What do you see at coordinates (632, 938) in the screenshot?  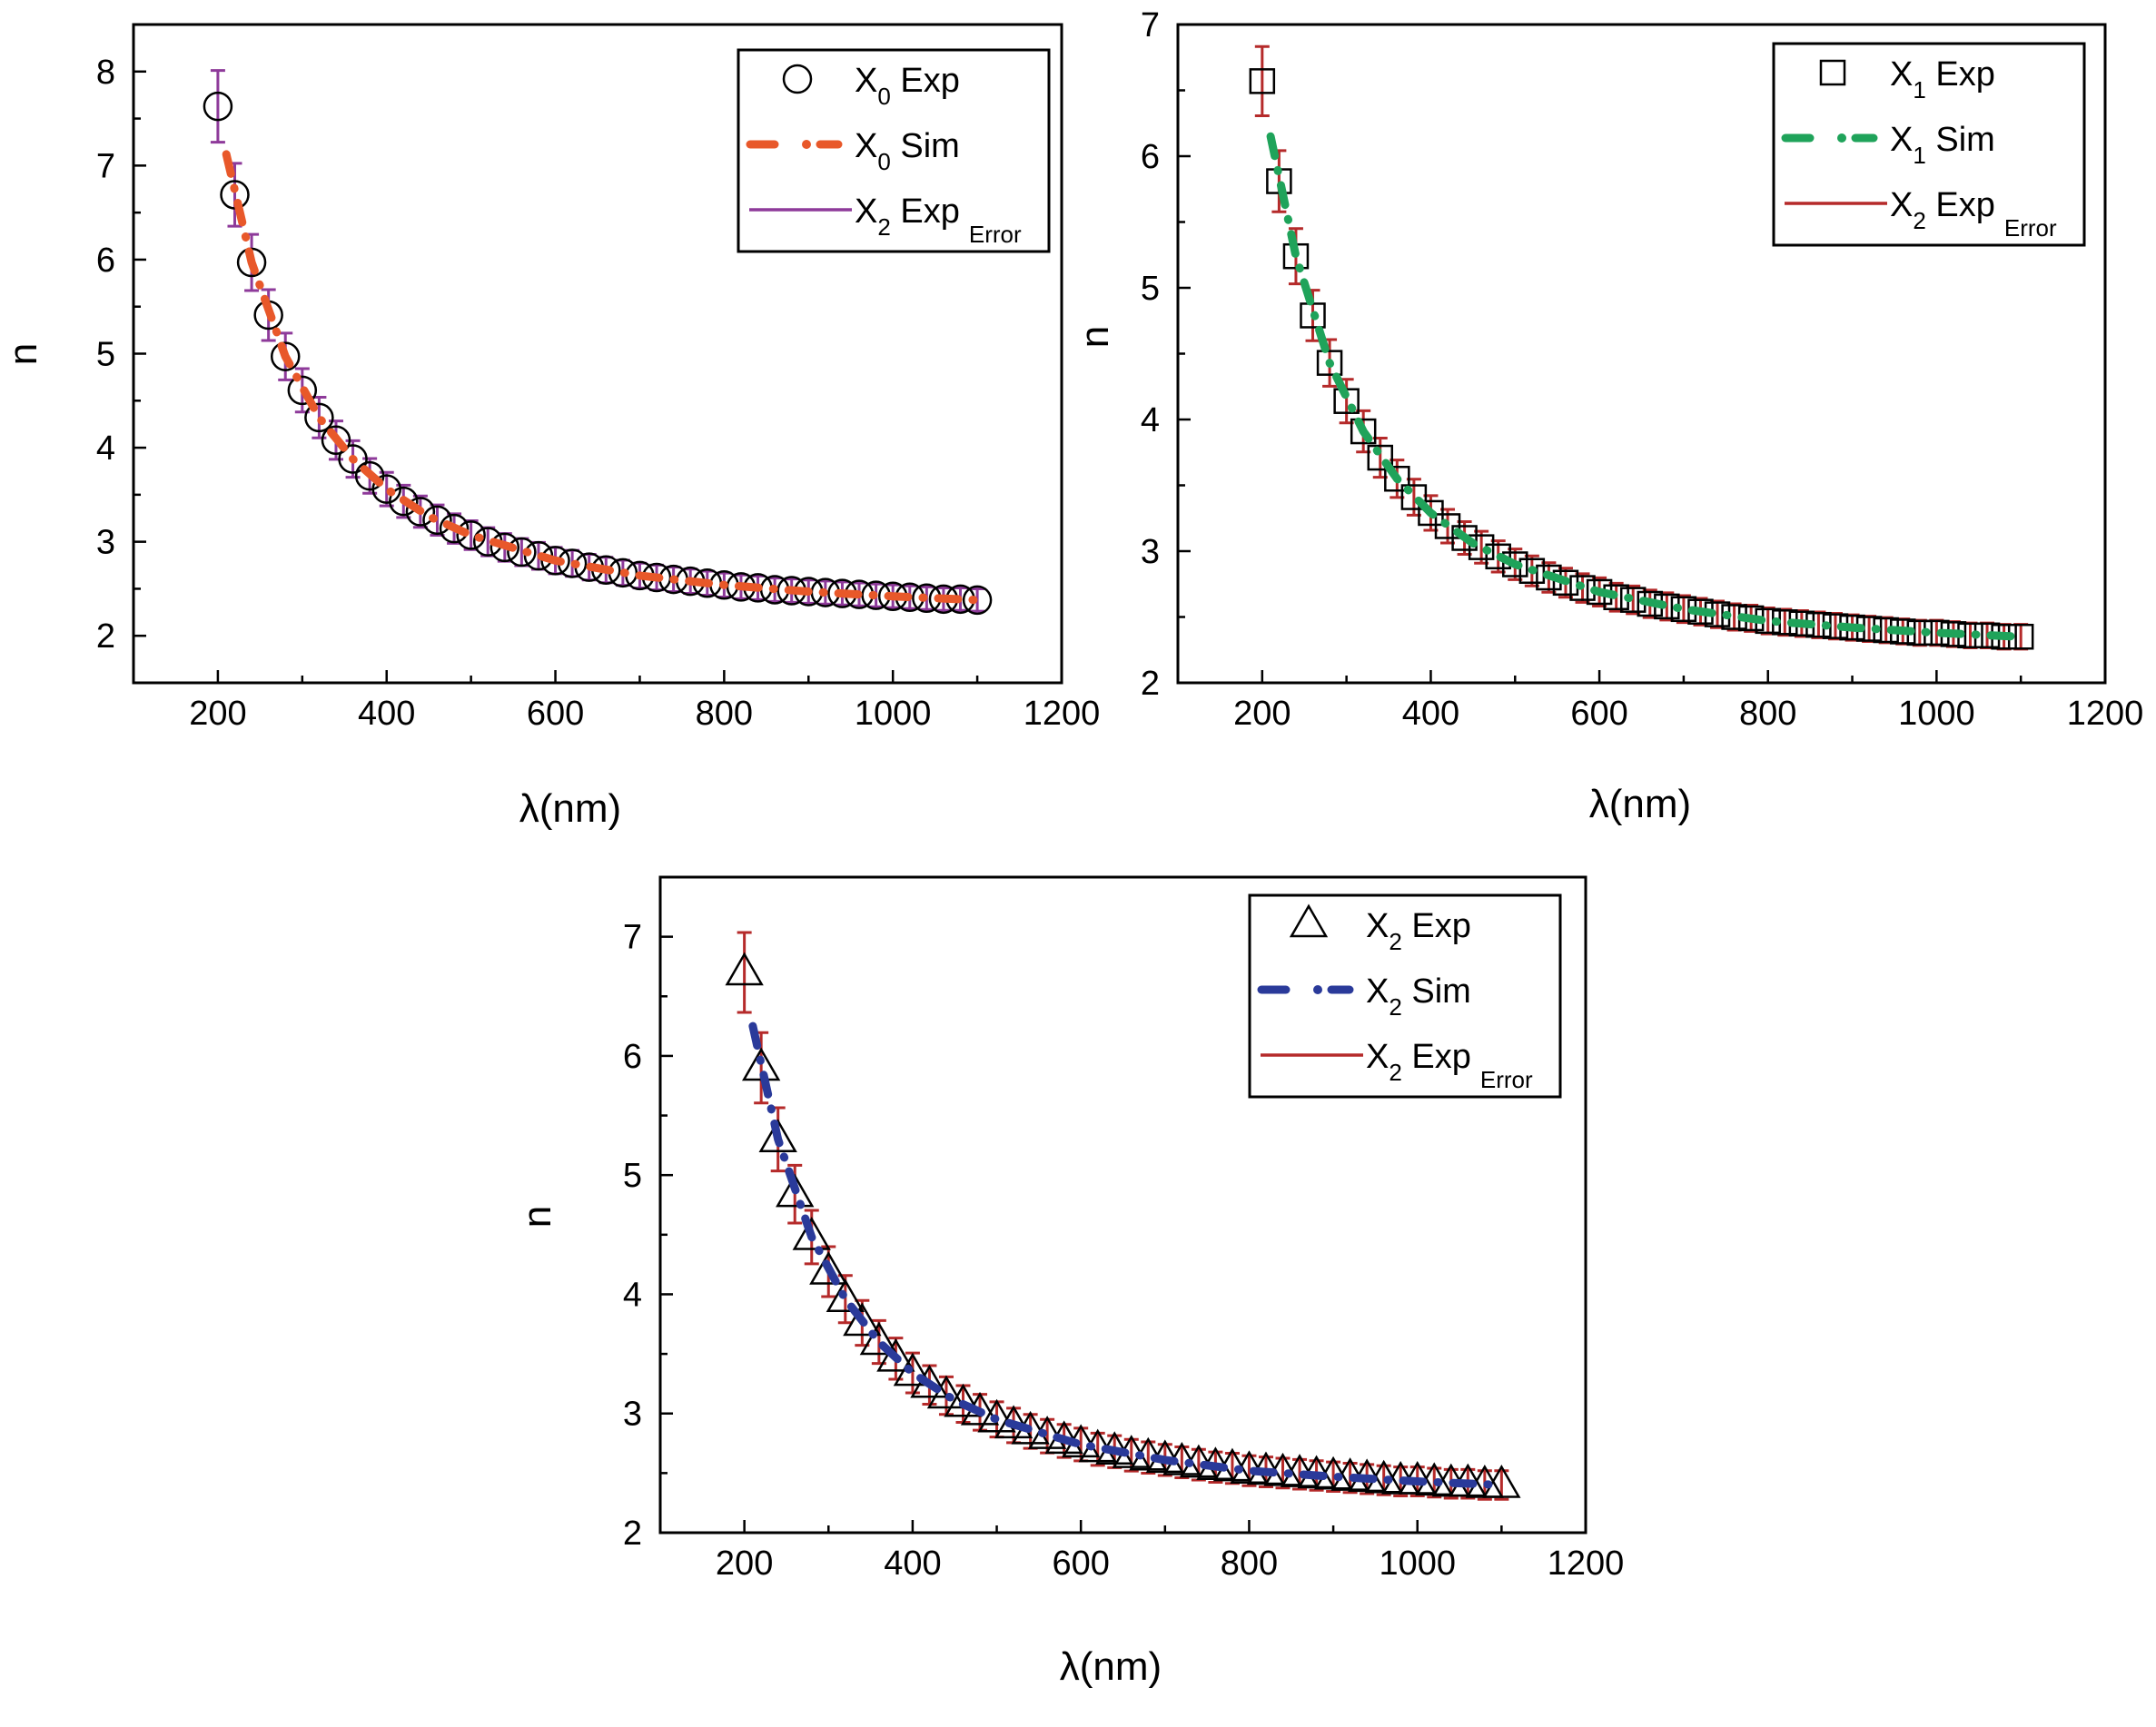 I see `y-tick-label: 7` at bounding box center [632, 938].